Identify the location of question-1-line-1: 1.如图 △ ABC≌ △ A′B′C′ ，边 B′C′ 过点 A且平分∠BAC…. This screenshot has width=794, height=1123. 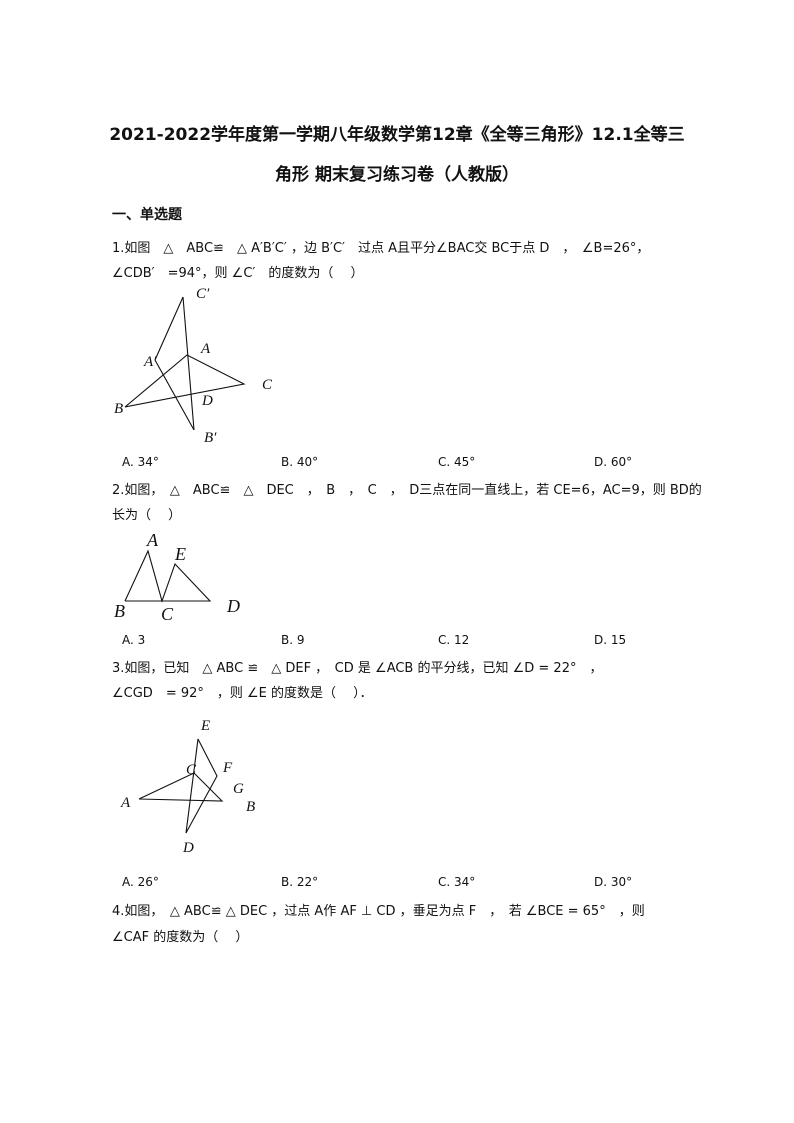
(381, 248).